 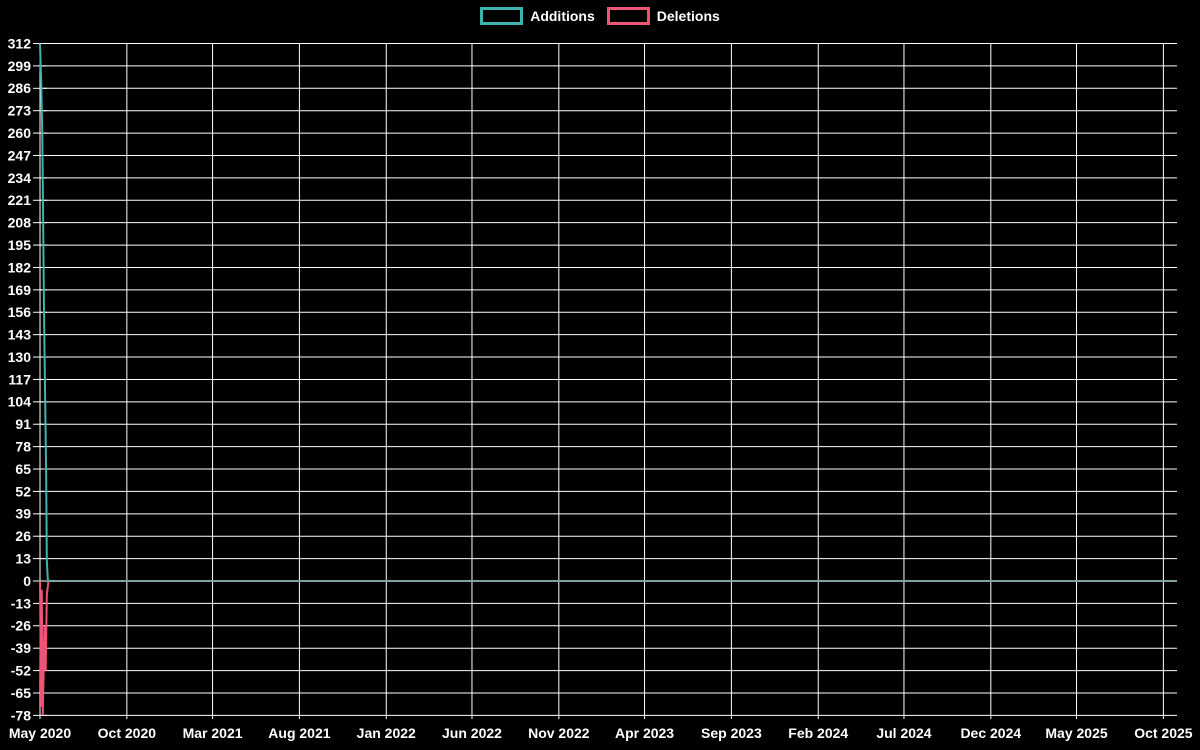 What do you see at coordinates (20, 223) in the screenshot?
I see `y-axis-label: 208` at bounding box center [20, 223].